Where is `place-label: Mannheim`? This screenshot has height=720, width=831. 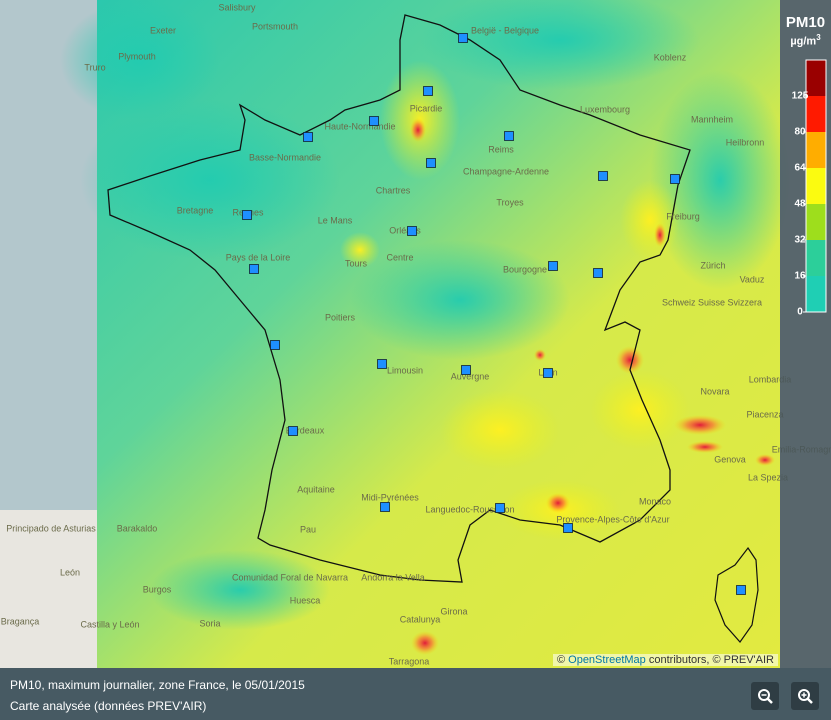 place-label: Mannheim is located at coordinates (712, 119).